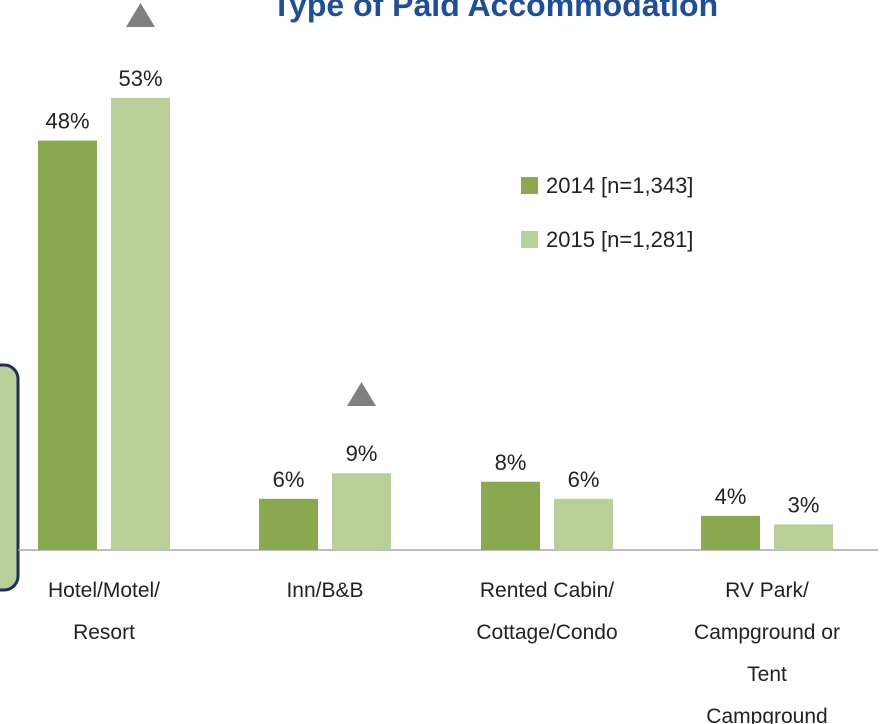 The height and width of the screenshot is (724, 885). I want to click on x-tick-label: Hotel/Motel/ Resort, so click(104, 611).